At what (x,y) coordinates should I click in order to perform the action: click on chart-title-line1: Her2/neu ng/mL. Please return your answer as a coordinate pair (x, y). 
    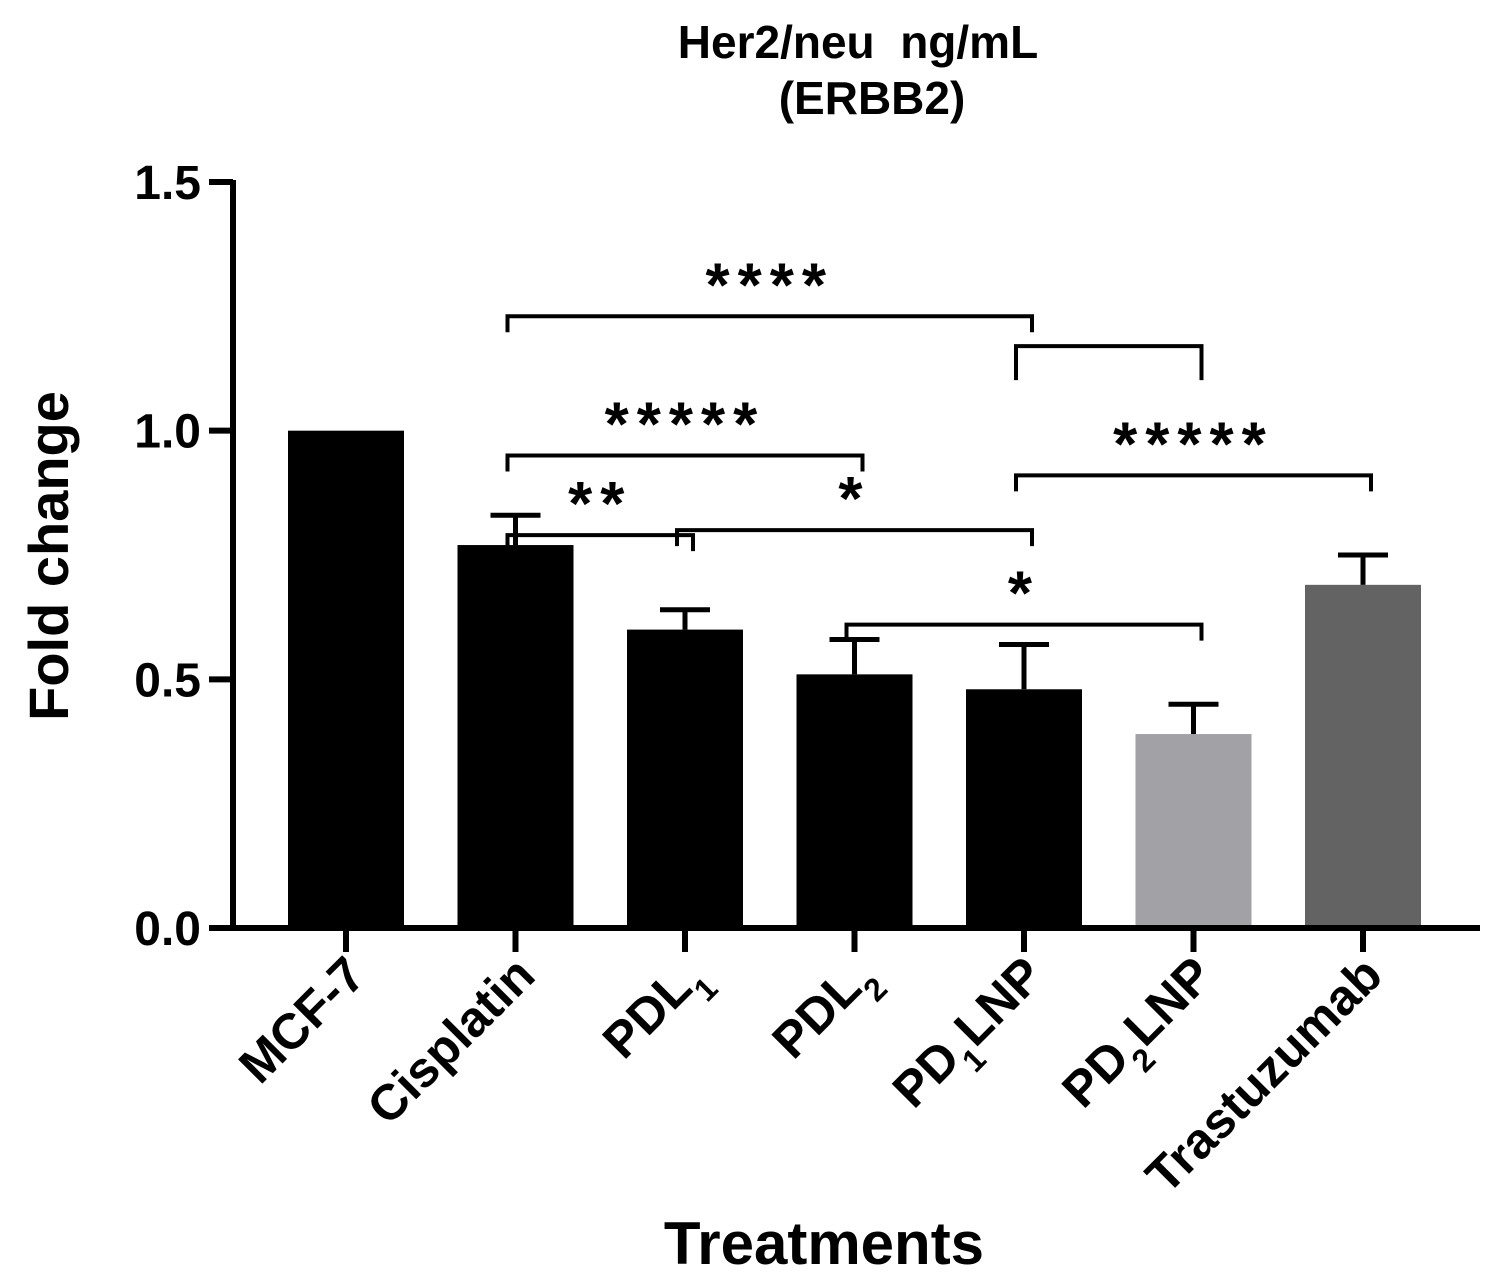
    Looking at the image, I should click on (858, 42).